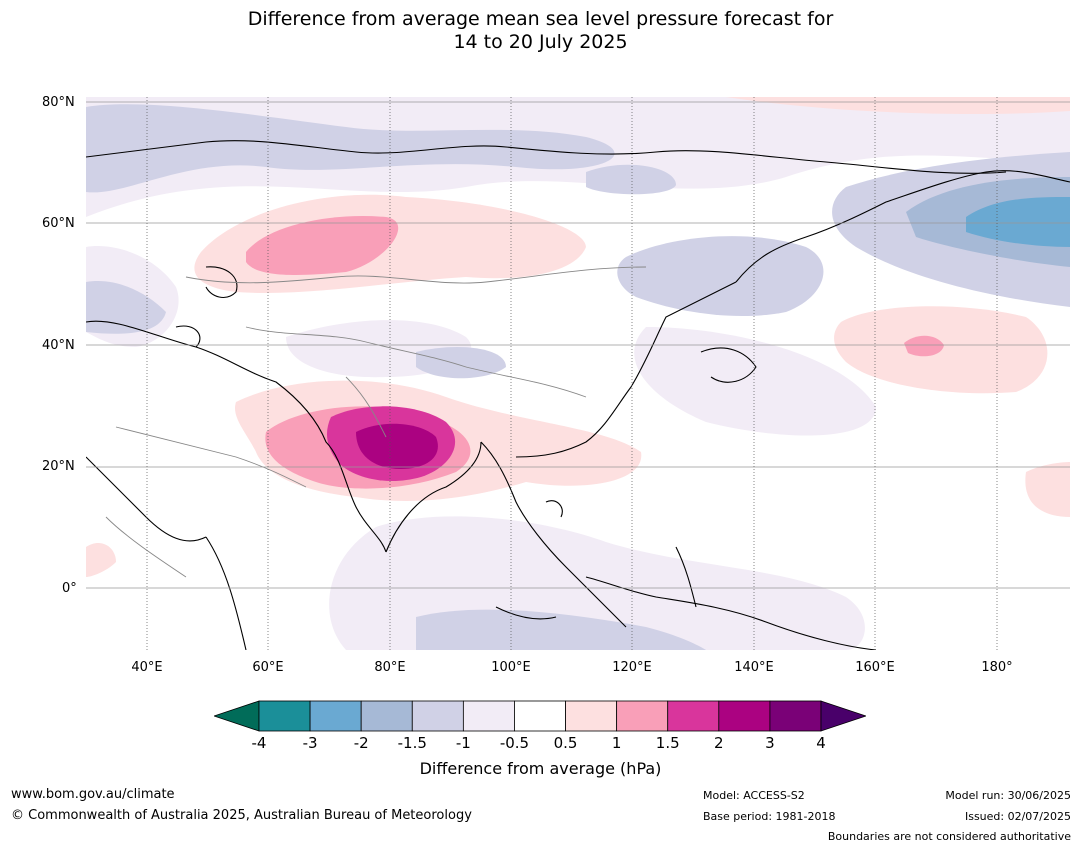 The height and width of the screenshot is (850, 1081). I want to click on lat-label-0: 0°, so click(69, 588).